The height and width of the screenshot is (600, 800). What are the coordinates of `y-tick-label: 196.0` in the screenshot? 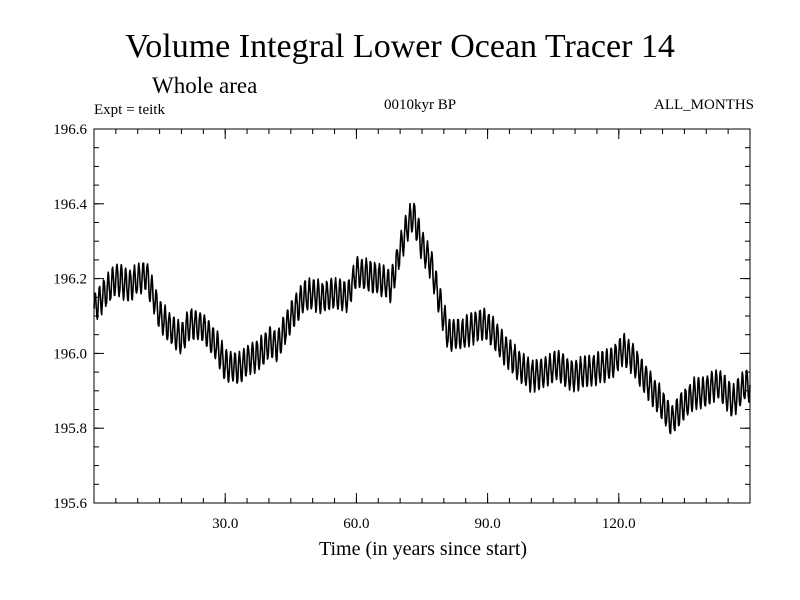 It's located at (70, 354).